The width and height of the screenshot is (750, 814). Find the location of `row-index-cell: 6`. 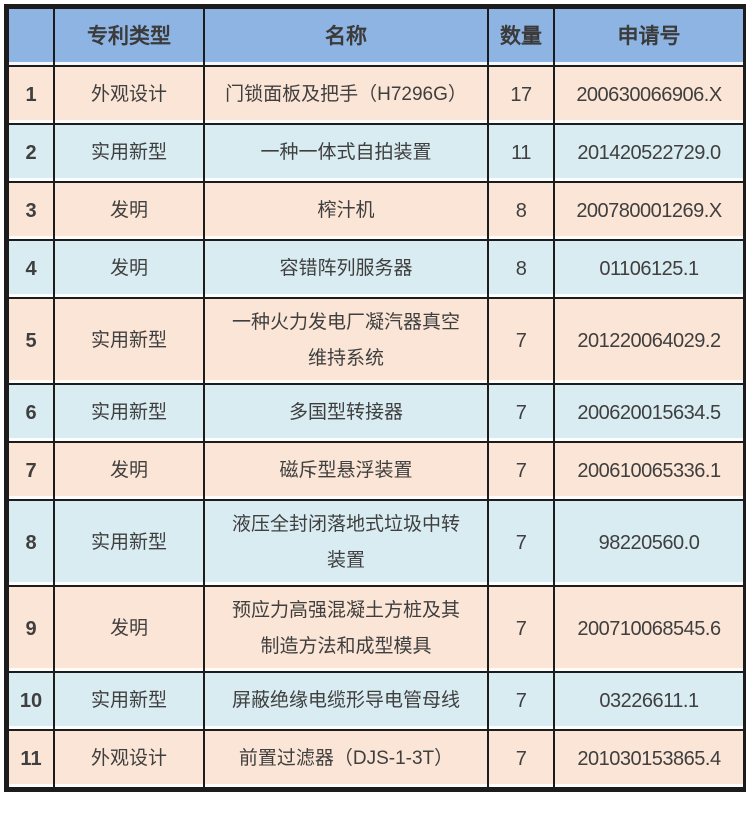

row-index-cell: 6 is located at coordinates (31, 413).